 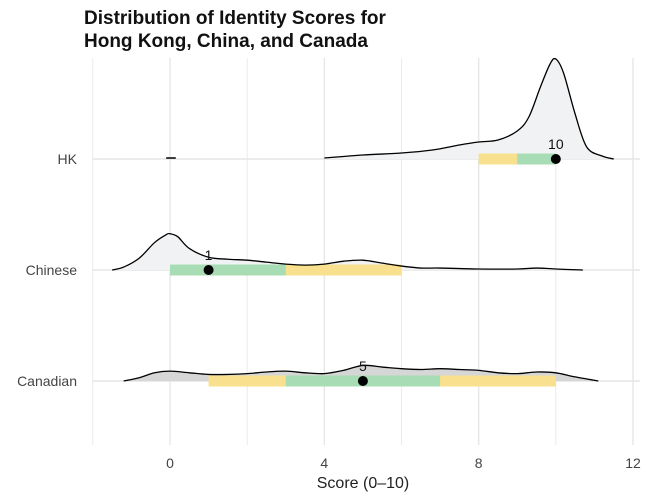 I want to click on iqr-band-hk, so click(x=536, y=159).